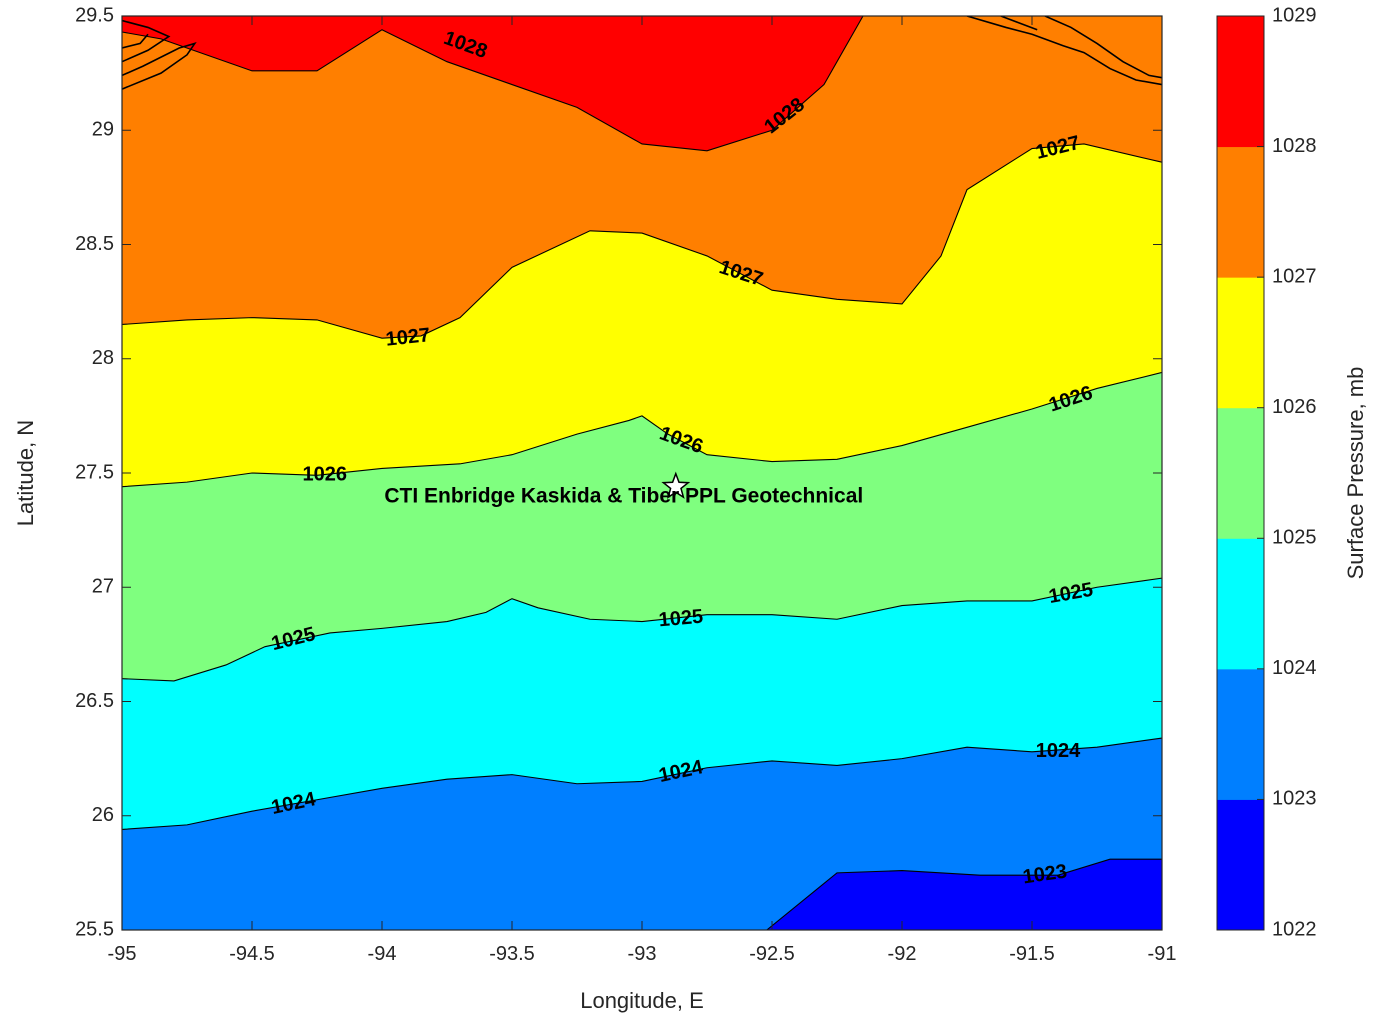 This screenshot has width=1382, height=1021. What do you see at coordinates (1294, 668) in the screenshot?
I see `colorbar-tick-label: 1024` at bounding box center [1294, 668].